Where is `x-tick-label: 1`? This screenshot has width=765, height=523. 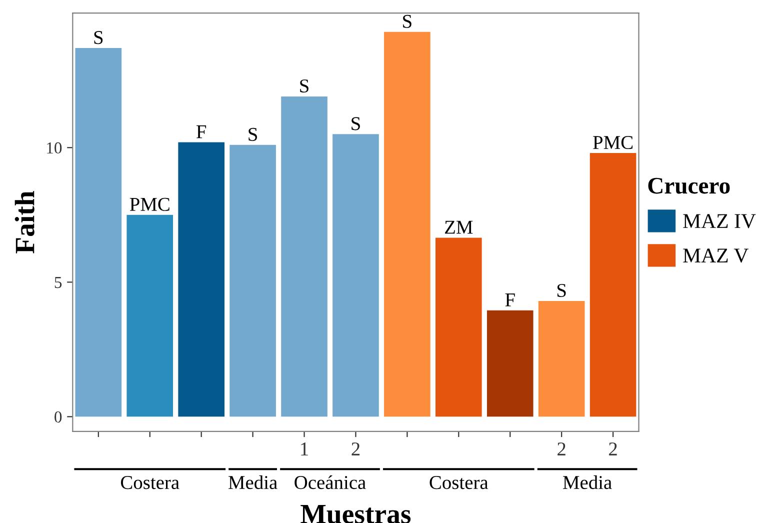 x-tick-label: 1 is located at coordinates (304, 449).